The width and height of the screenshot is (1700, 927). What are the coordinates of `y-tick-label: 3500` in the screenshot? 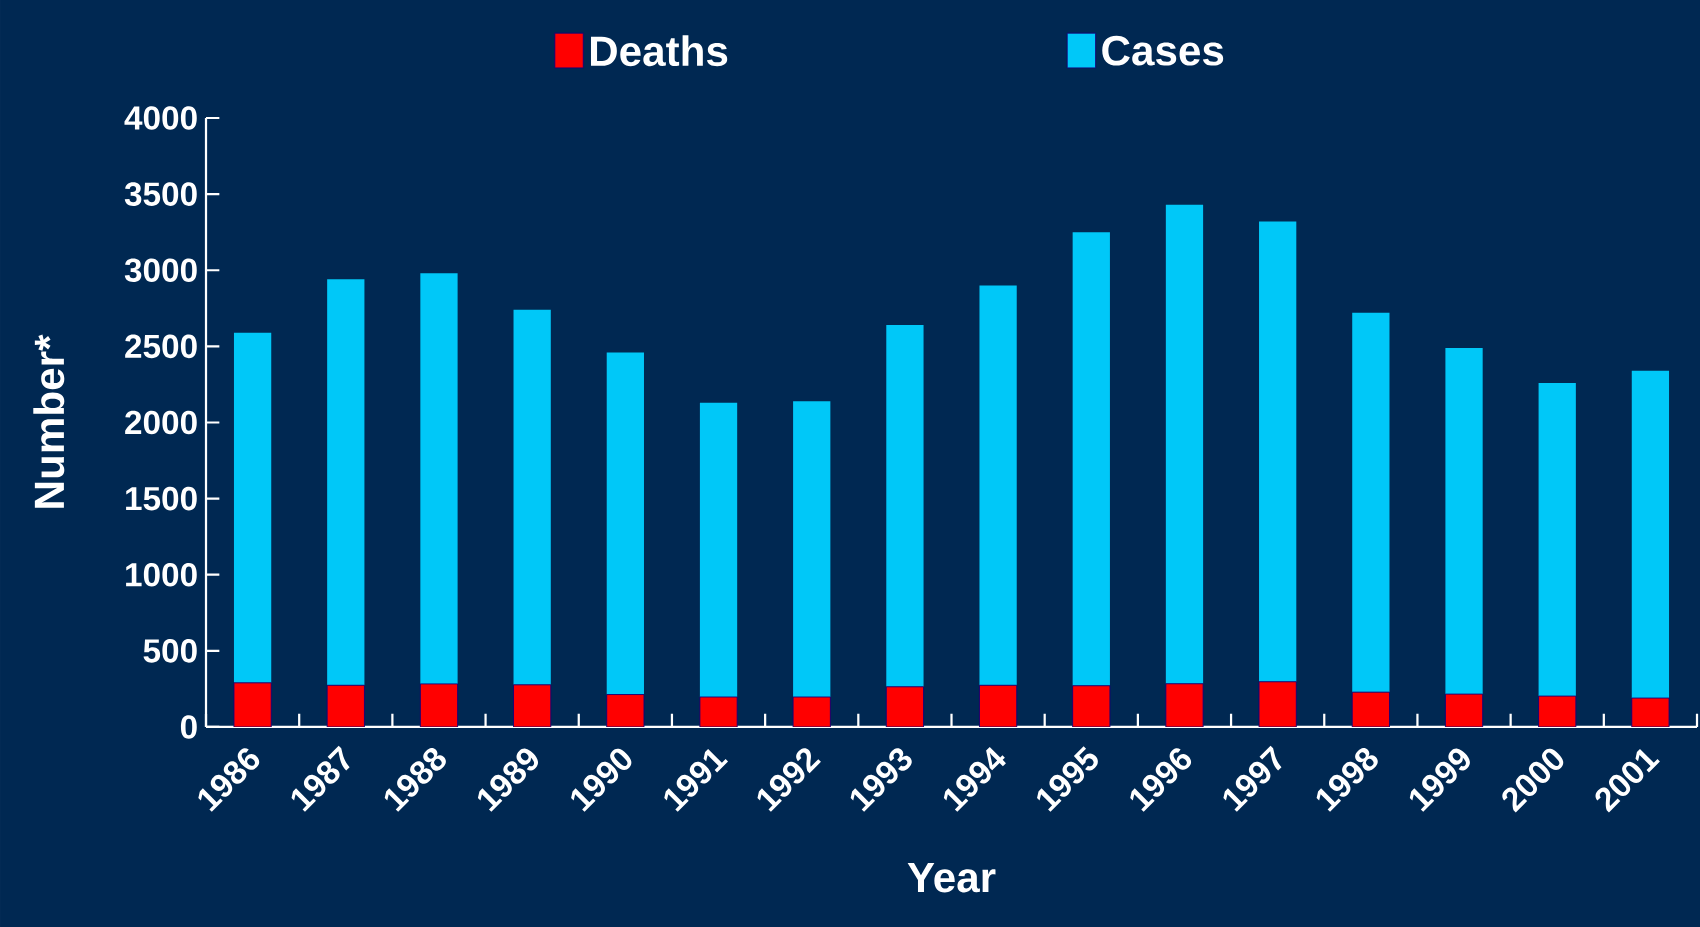 It's located at (160, 194).